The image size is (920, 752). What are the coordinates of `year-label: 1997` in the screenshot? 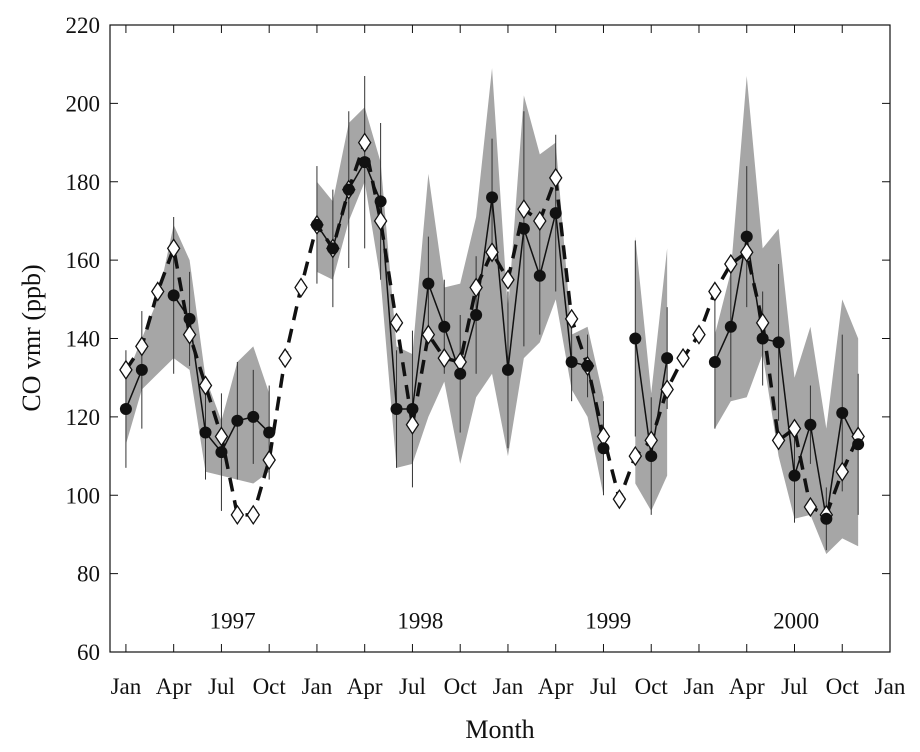 It's located at (233, 621).